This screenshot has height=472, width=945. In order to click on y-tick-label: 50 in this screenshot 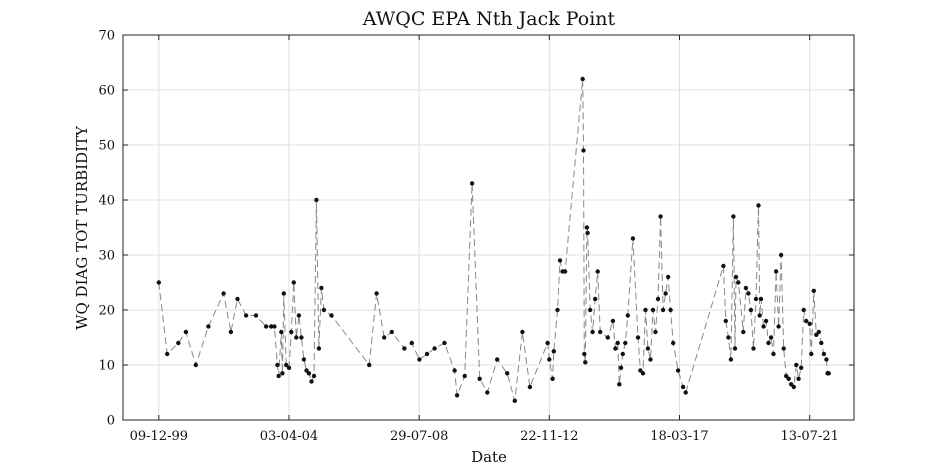, I will do `click(106, 146)`.